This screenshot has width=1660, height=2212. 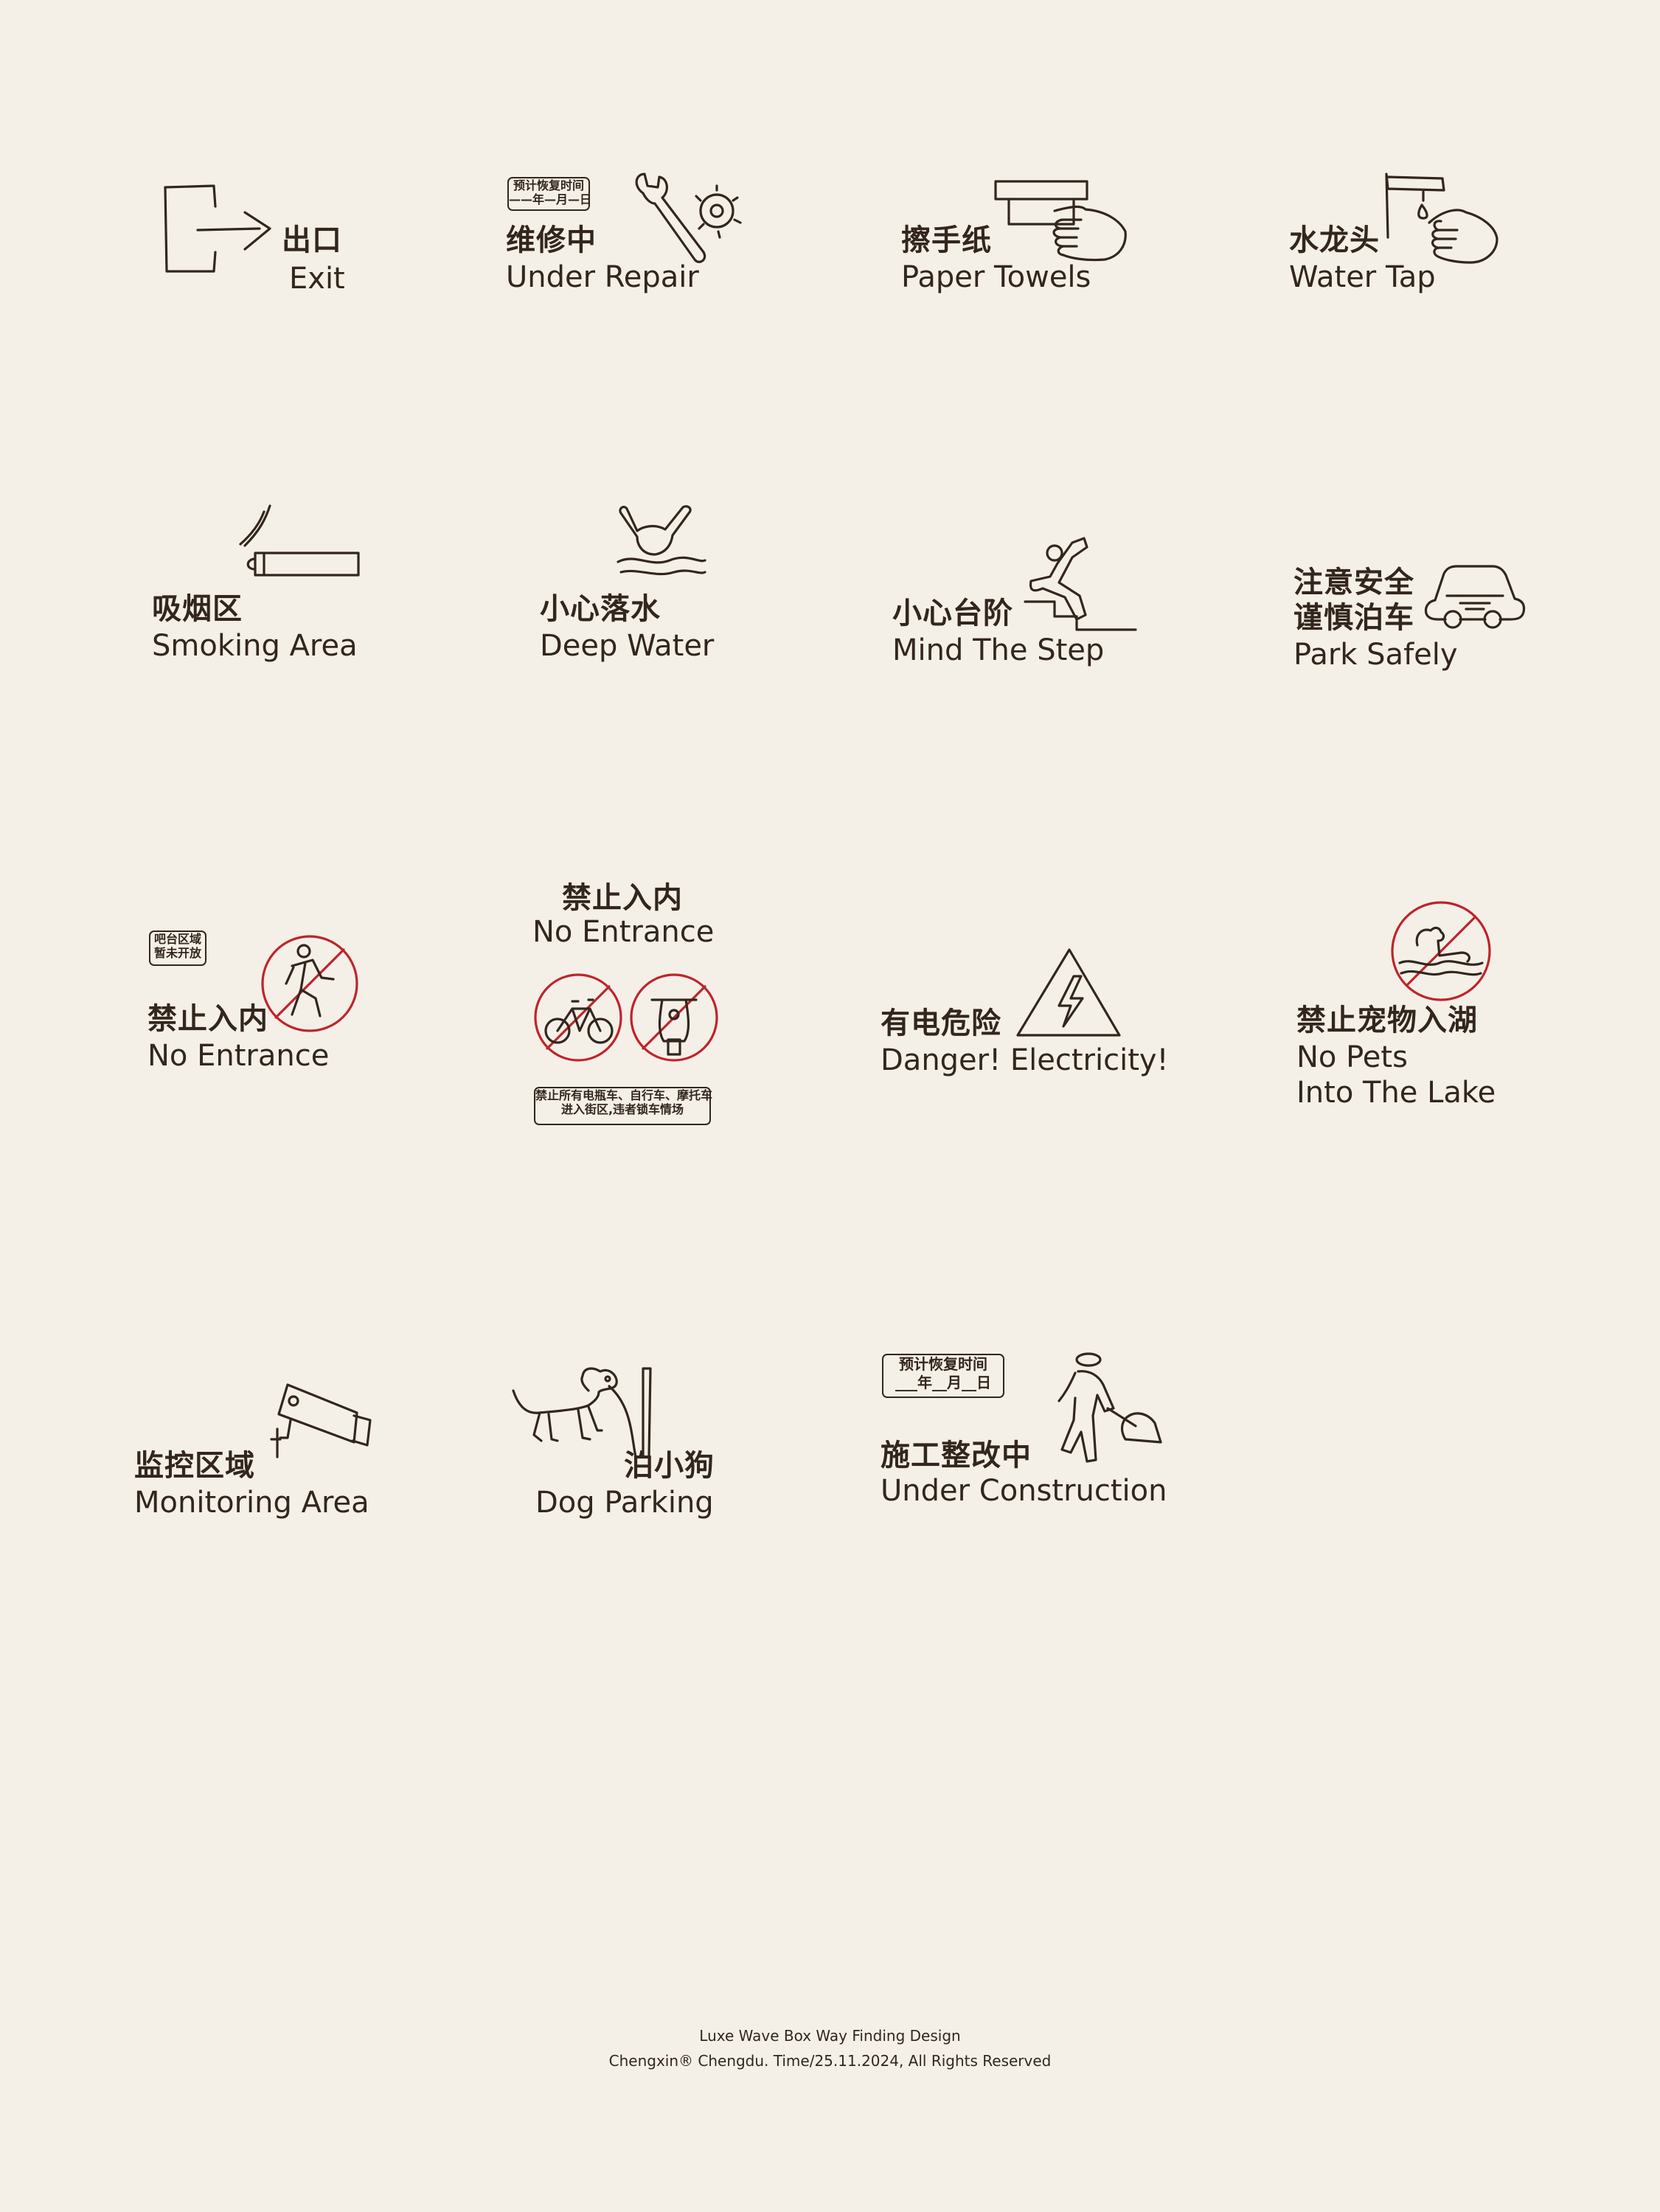 What do you see at coordinates (251, 1503) in the screenshot?
I see `monitoring-en-label: Monitoring Area` at bounding box center [251, 1503].